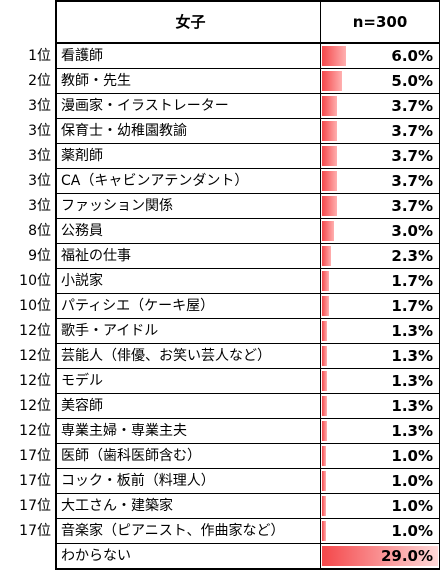  I want to click on table-row: 17位音楽家（ピアニスト、作曲家など）1.0%, so click(220, 531).